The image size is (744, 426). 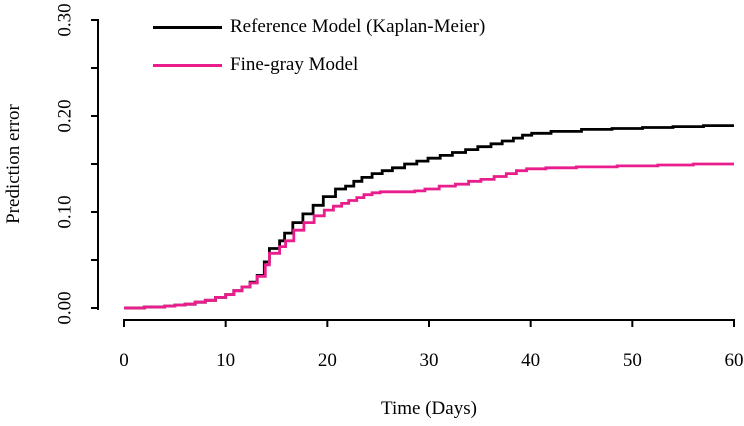 What do you see at coordinates (187, 27) in the screenshot?
I see `legend-line-reference-model` at bounding box center [187, 27].